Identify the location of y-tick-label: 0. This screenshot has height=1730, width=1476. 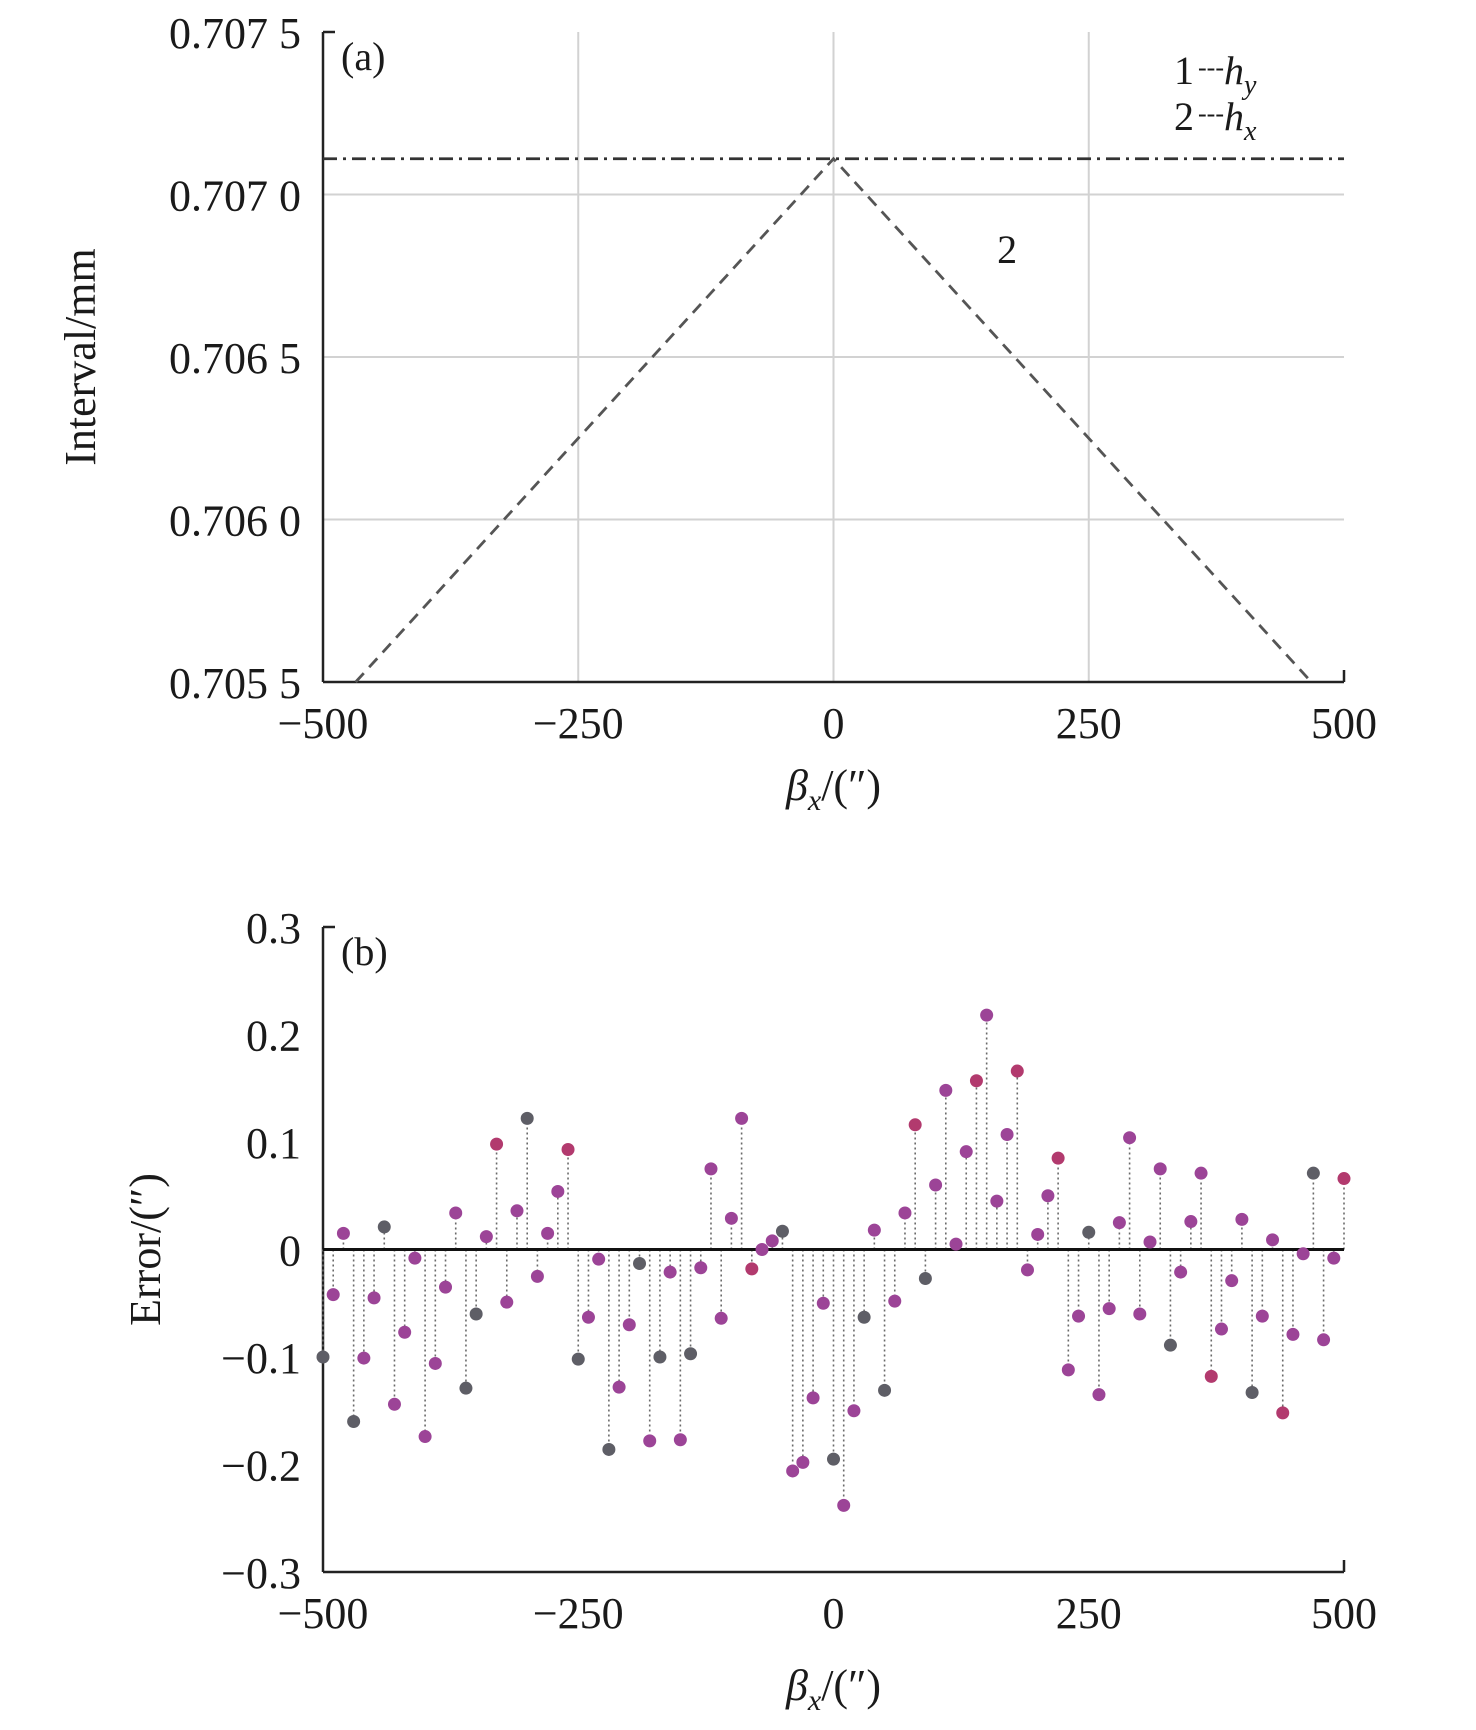
(290, 1251).